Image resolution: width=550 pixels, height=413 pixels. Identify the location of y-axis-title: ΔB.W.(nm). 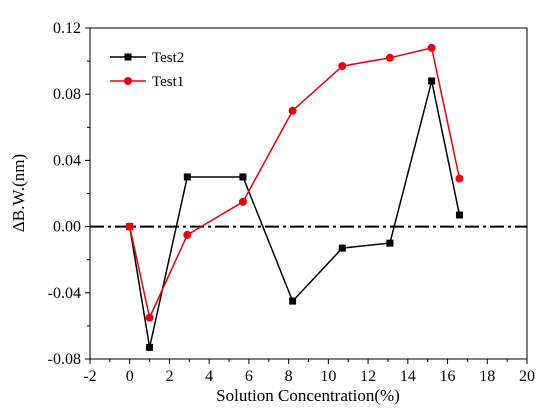
(18, 193).